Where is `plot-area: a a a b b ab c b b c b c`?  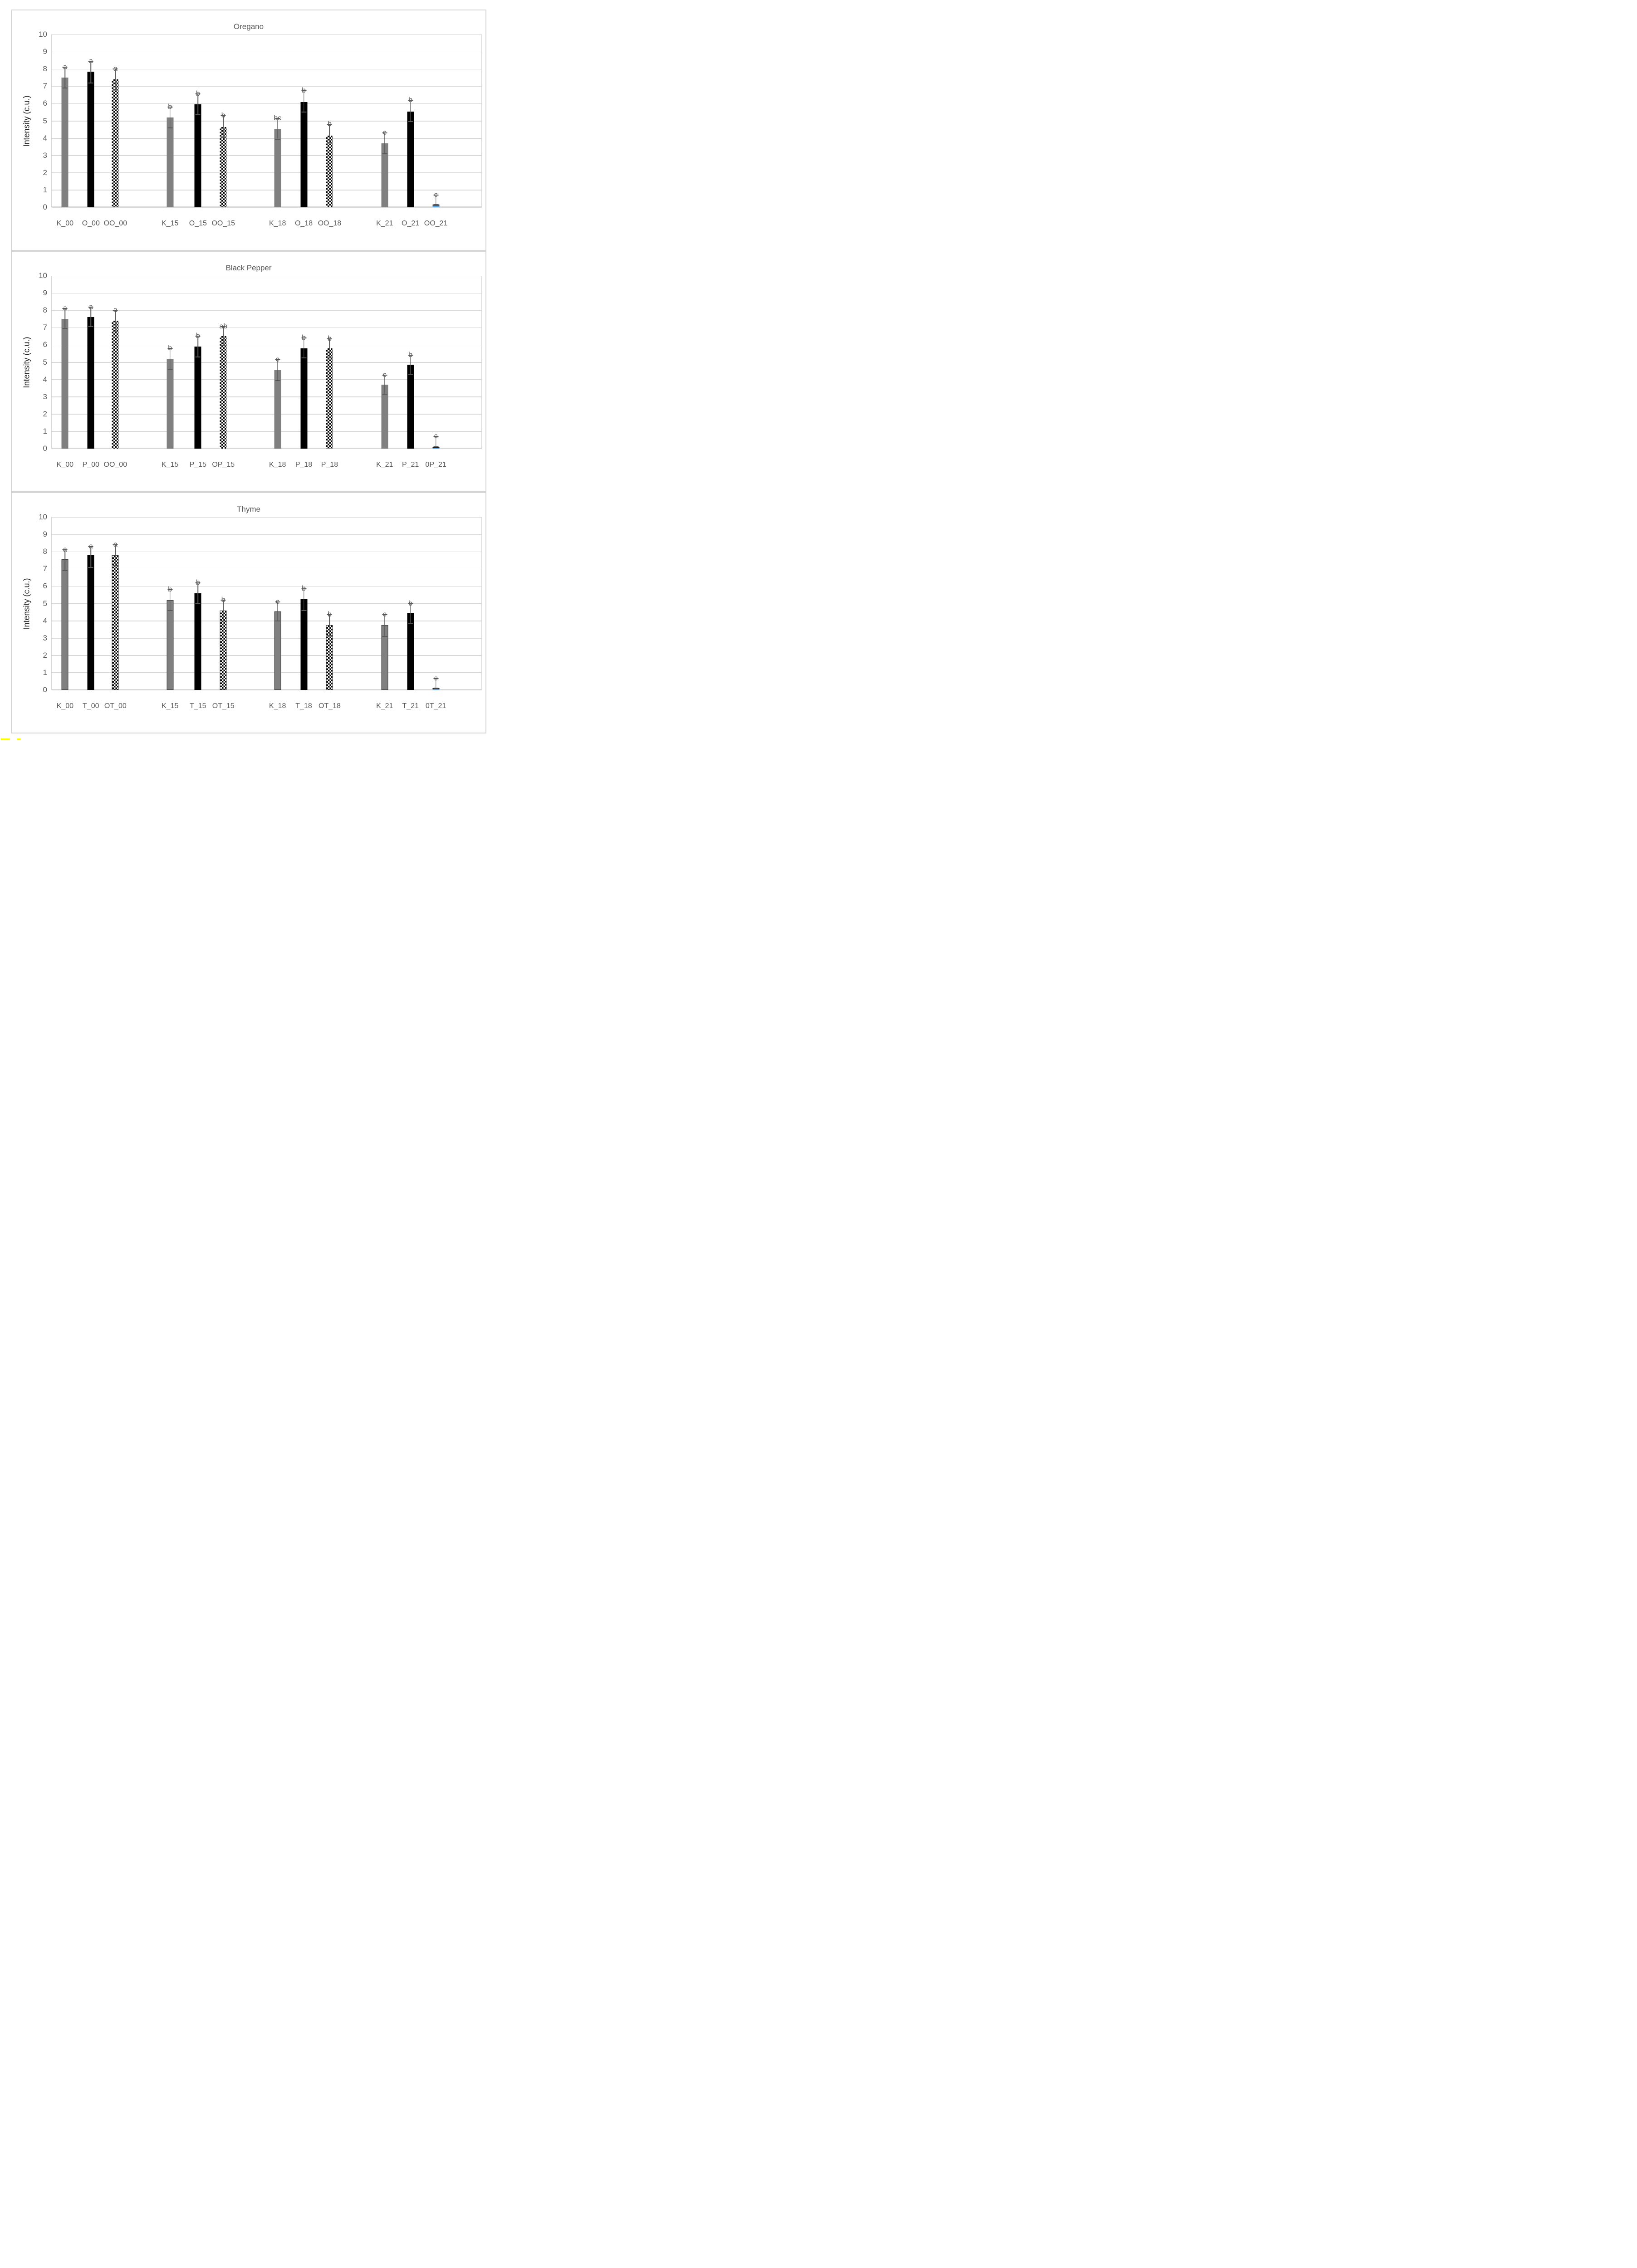
plot-area: a a a b b ab c b b c b c is located at coordinates (266, 362).